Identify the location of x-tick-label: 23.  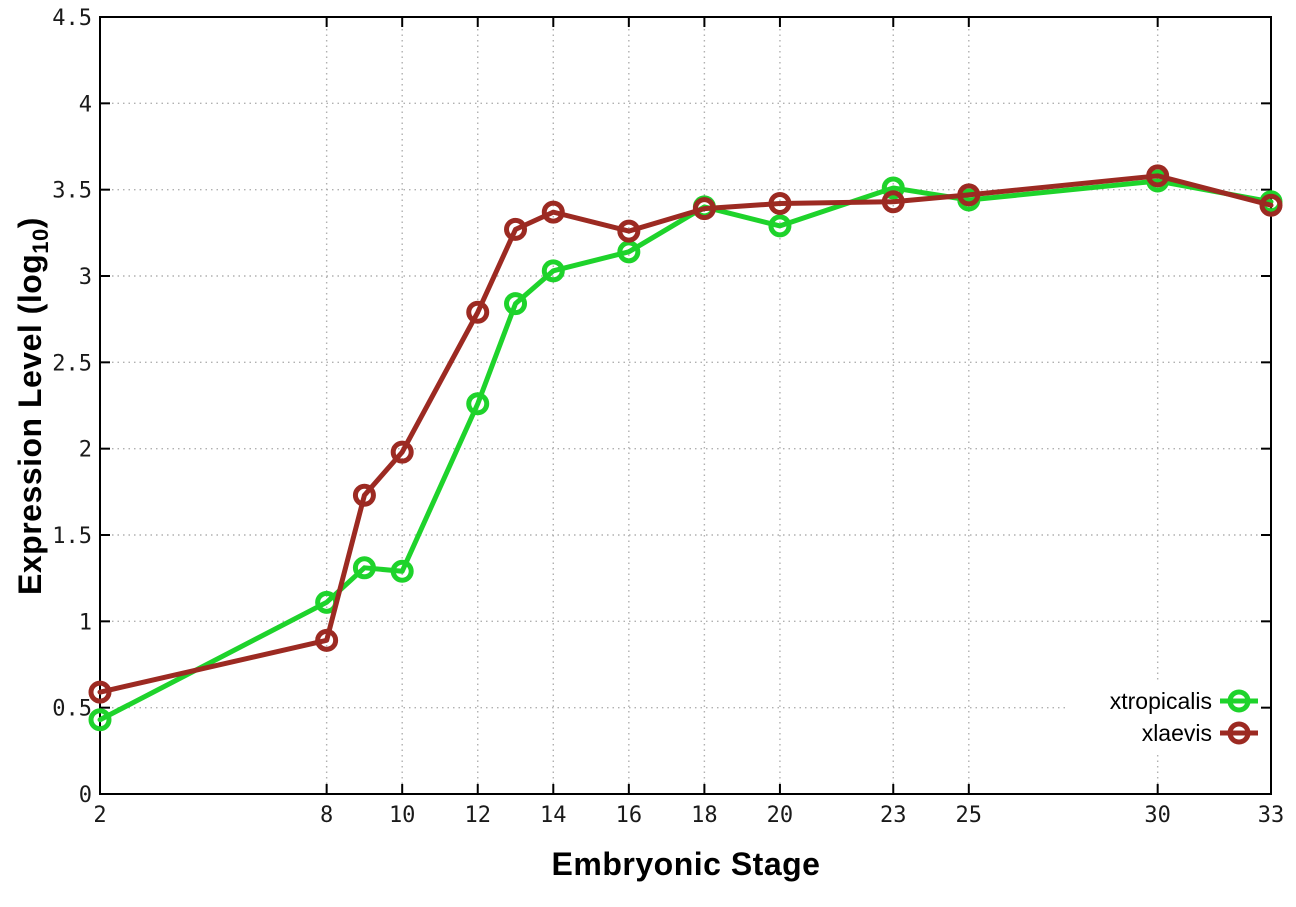
(893, 815).